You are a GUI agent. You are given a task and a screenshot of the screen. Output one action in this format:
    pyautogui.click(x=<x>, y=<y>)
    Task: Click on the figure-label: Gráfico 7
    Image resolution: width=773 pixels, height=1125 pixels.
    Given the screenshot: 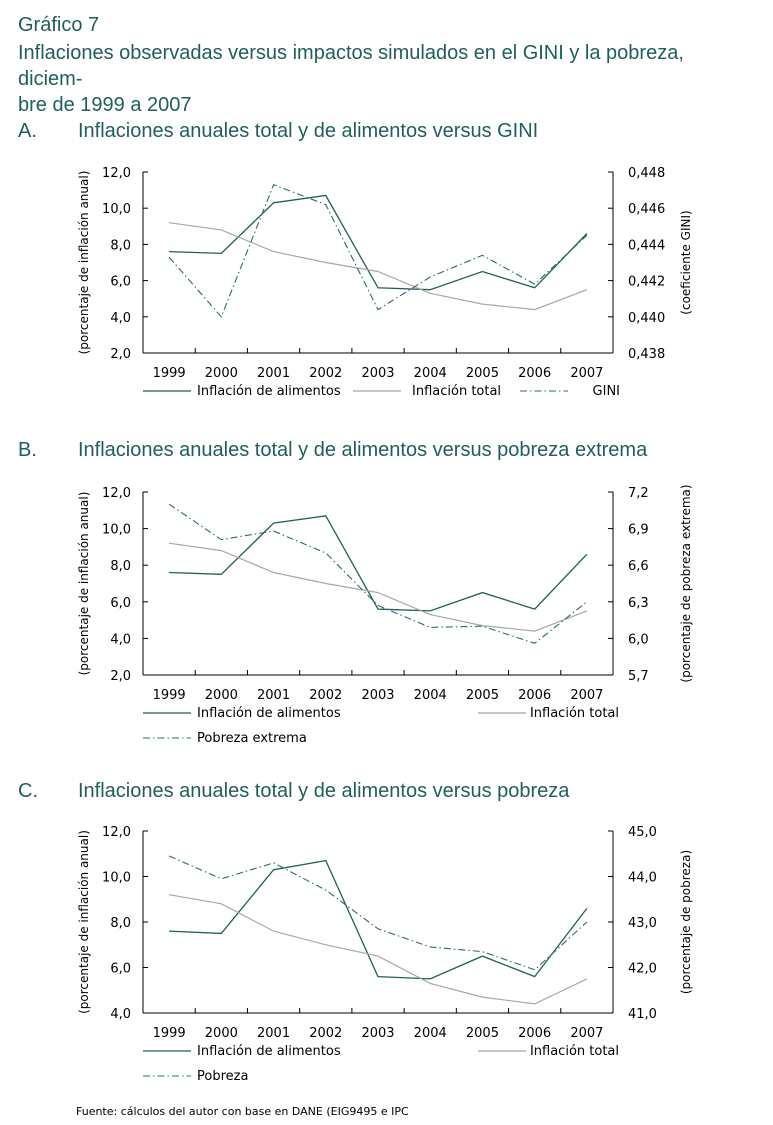 What is the action you would take?
    pyautogui.click(x=59, y=25)
    